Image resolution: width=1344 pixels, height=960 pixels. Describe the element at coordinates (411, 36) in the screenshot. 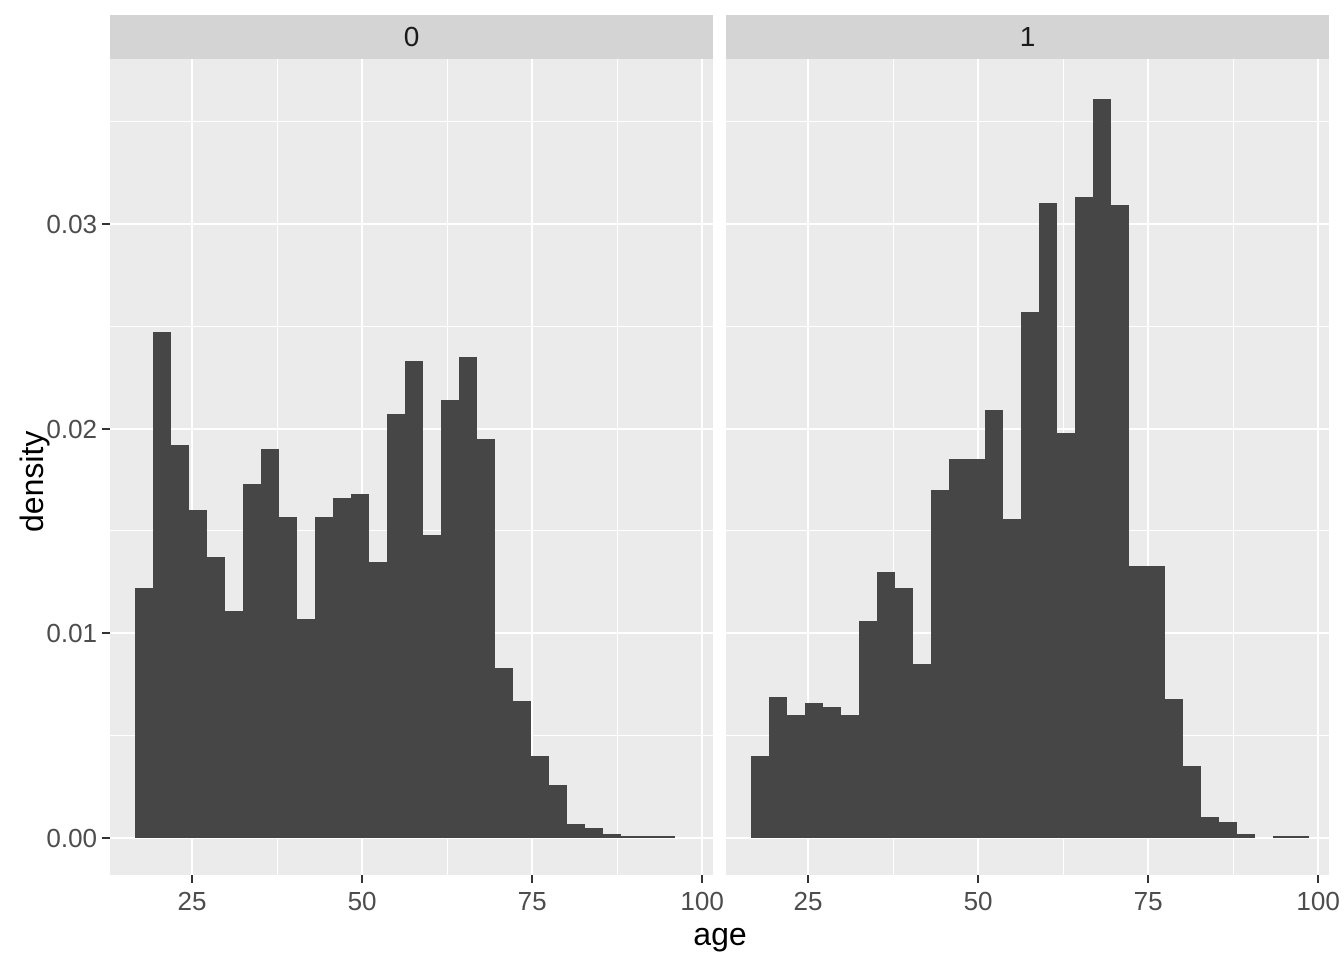

I see `facet-strip-label-0: 0` at that location.